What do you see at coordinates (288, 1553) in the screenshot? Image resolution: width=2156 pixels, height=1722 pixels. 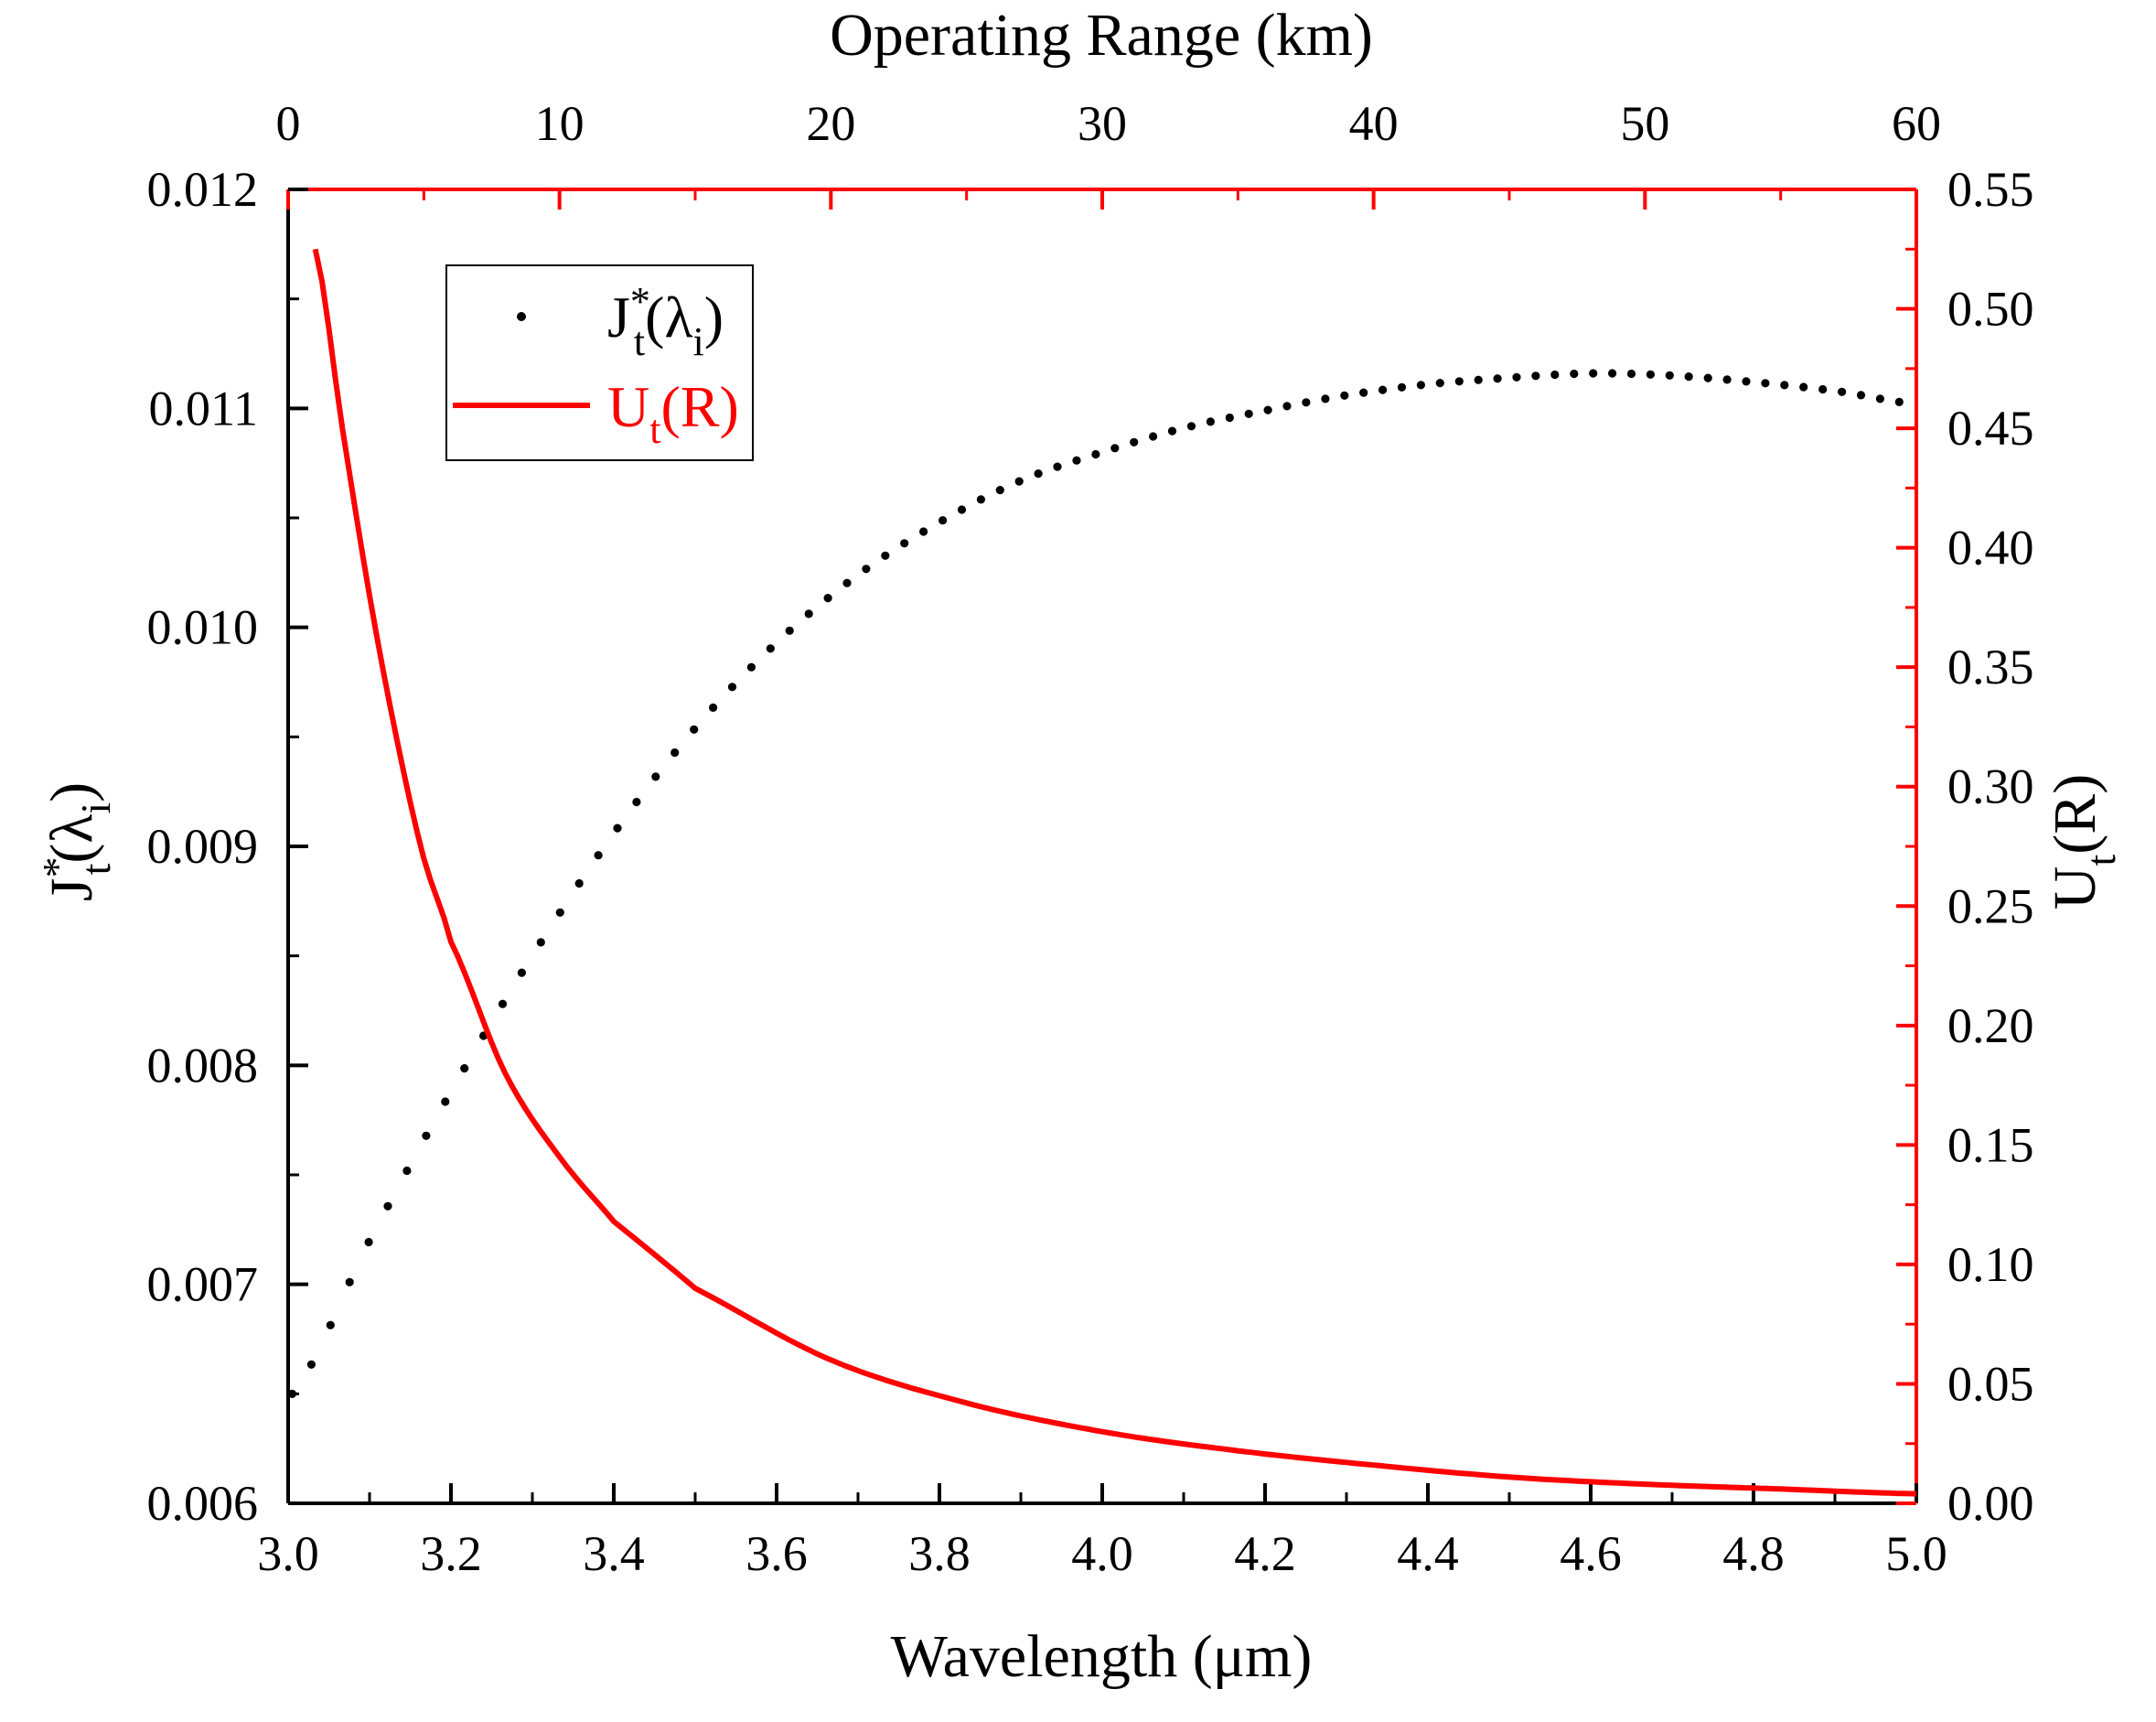 I see `bottom-tick-label: 3.0` at bounding box center [288, 1553].